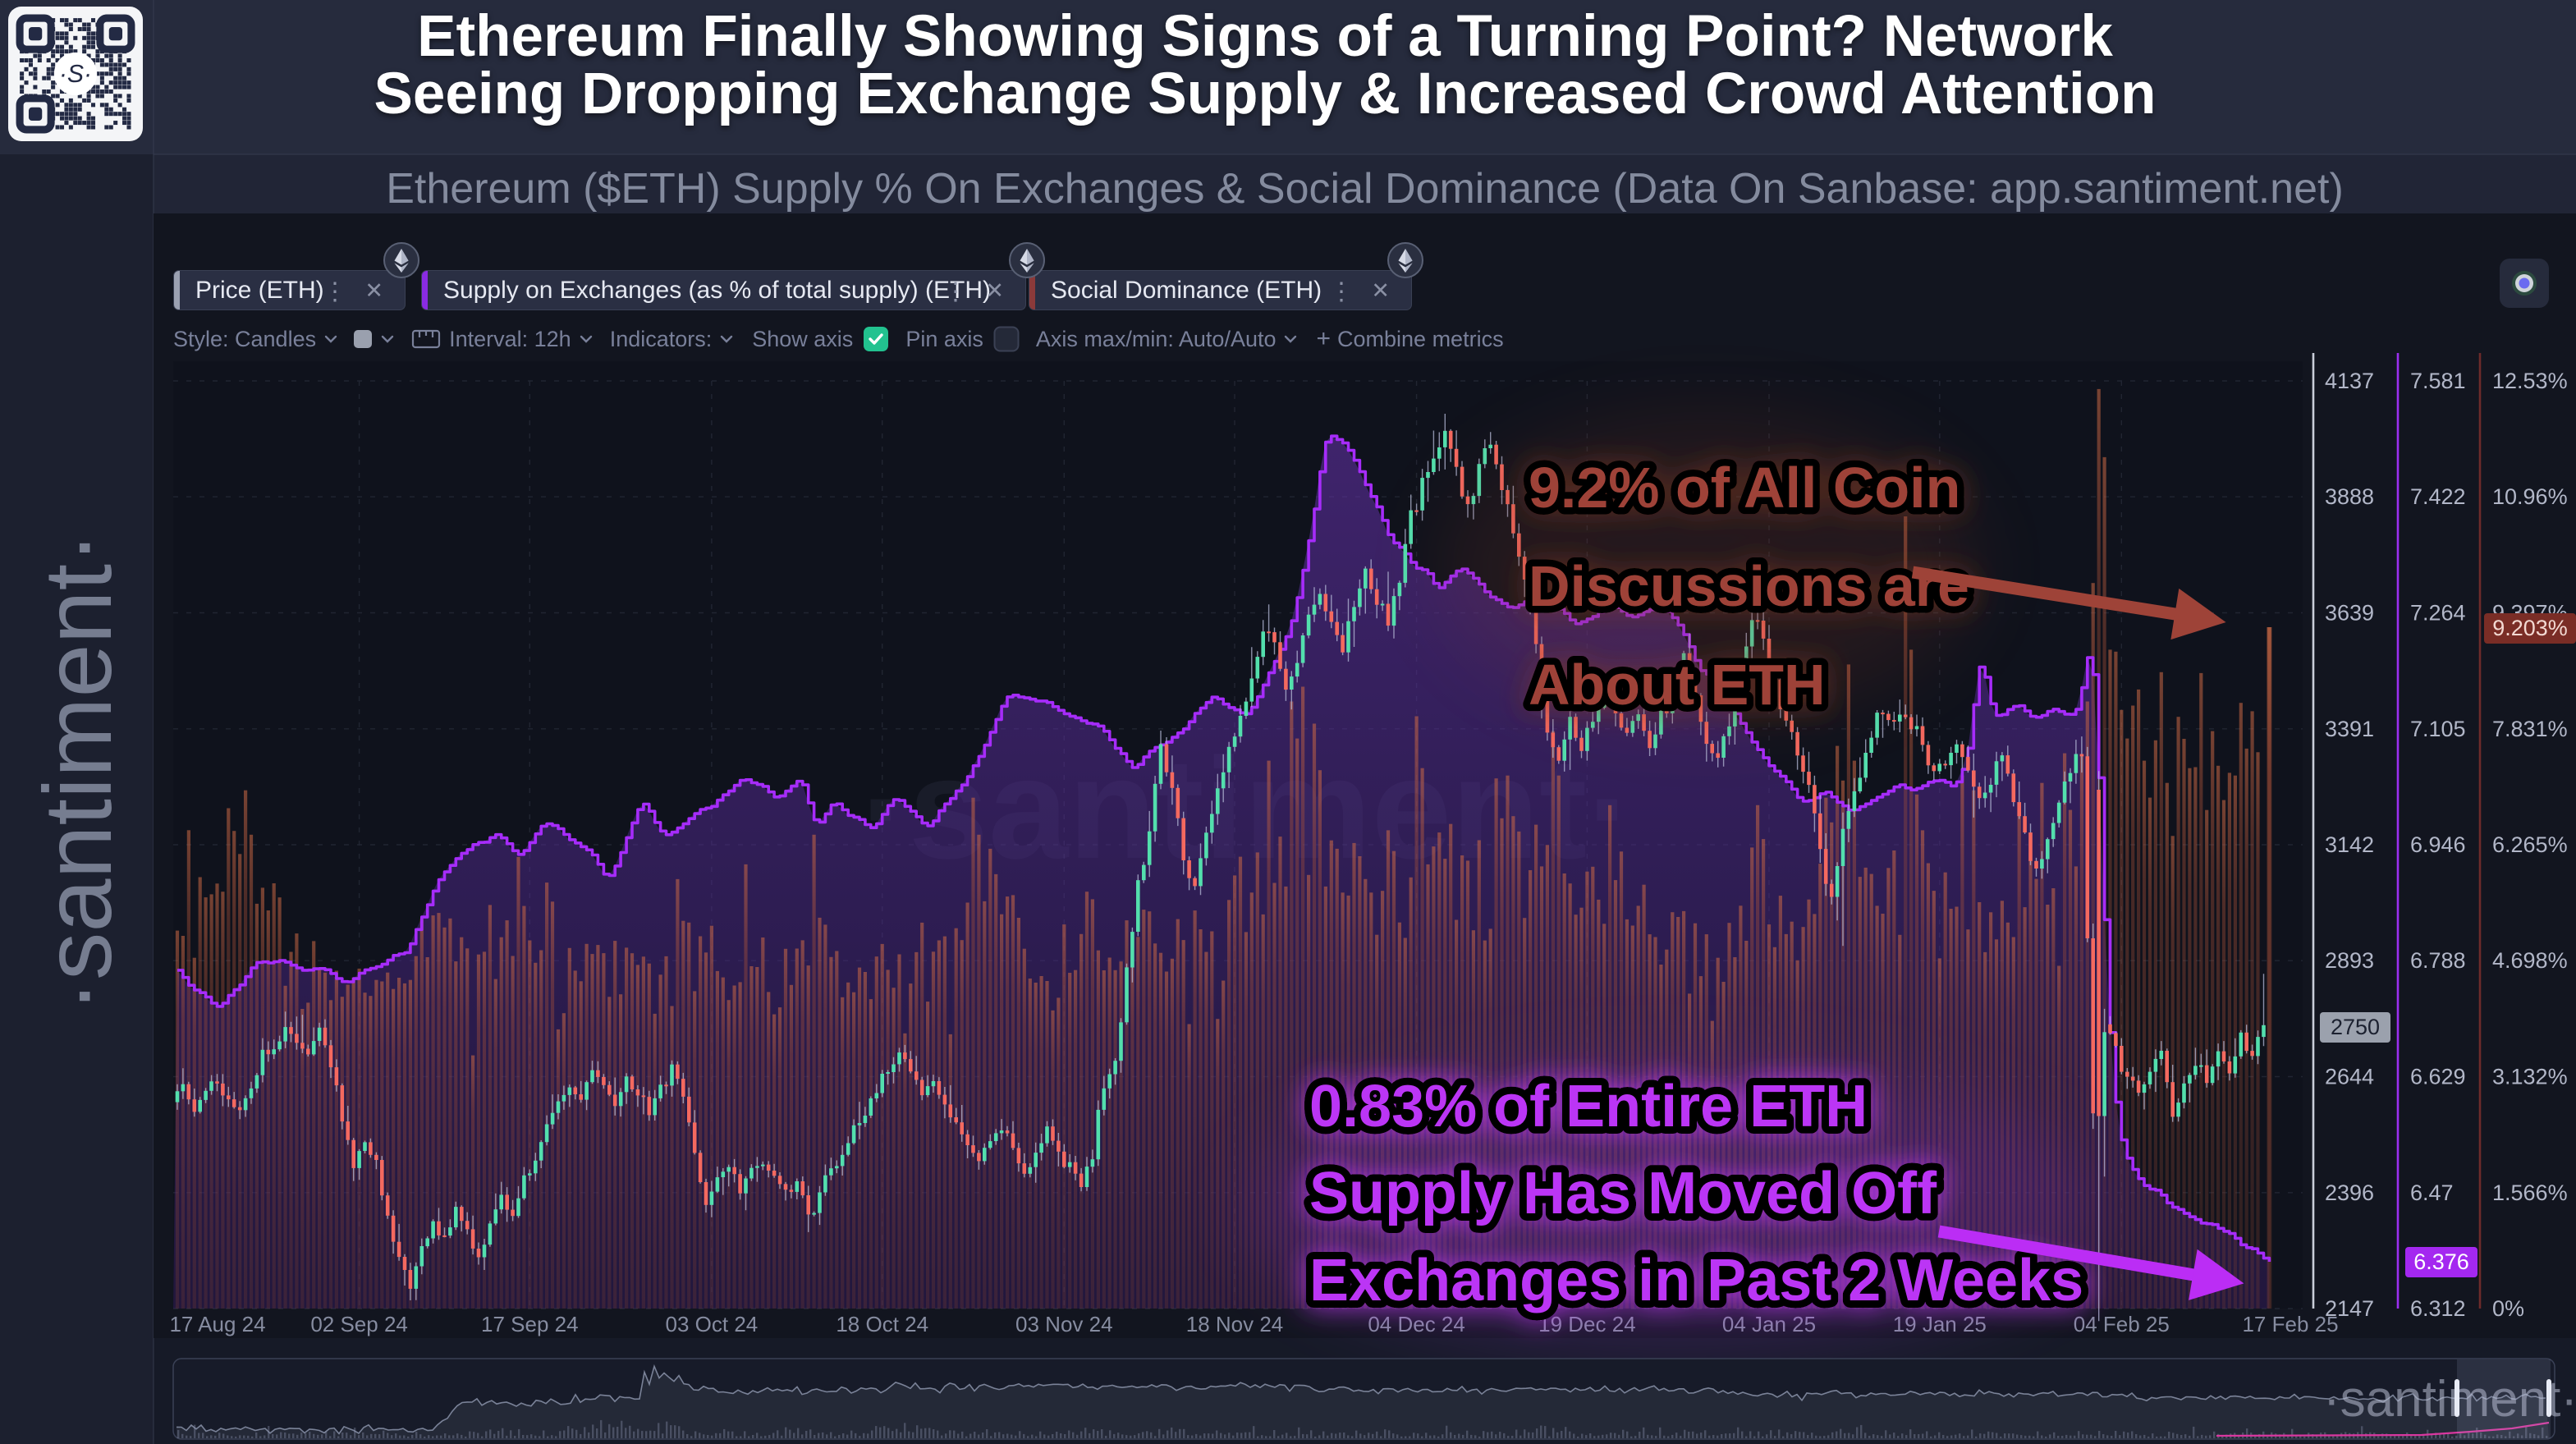 This screenshot has width=2576, height=1444. What do you see at coordinates (1749, 586) in the screenshot?
I see `svg-text: Discussions are` at bounding box center [1749, 586].